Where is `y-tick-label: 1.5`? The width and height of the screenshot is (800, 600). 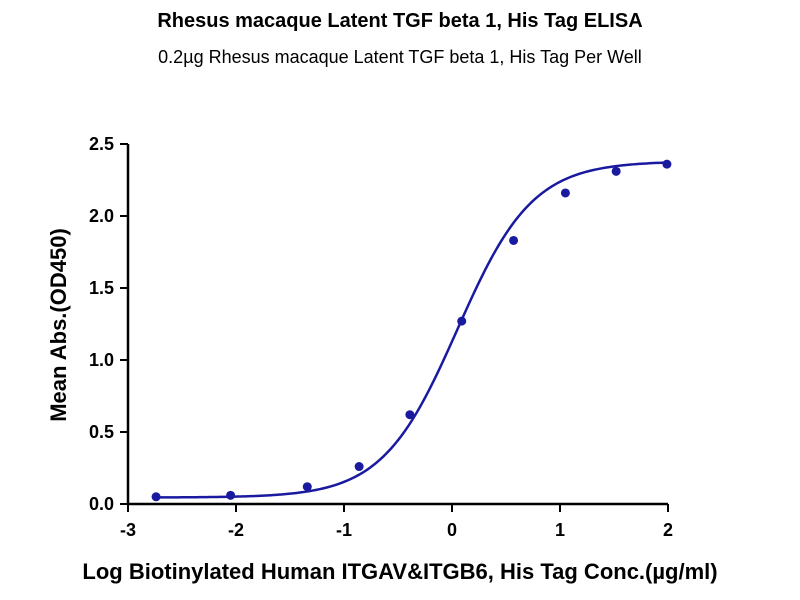
y-tick-label: 1.5 is located at coordinates (101, 288).